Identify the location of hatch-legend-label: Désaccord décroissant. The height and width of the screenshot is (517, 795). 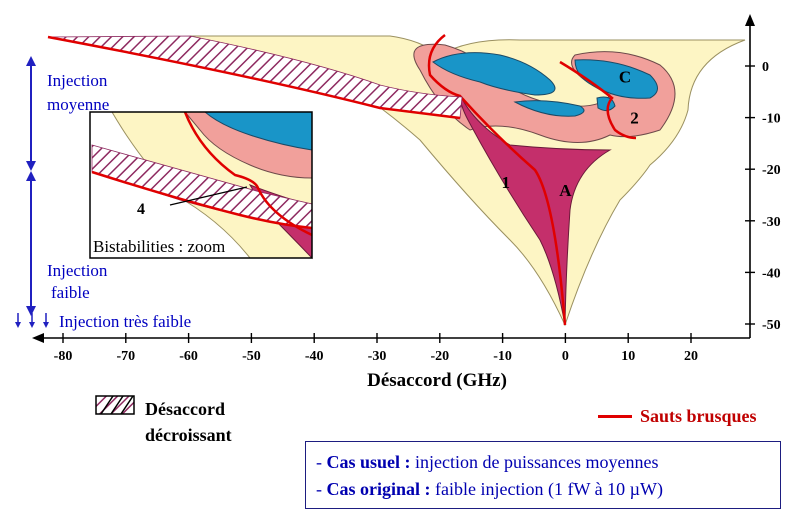
(188, 422).